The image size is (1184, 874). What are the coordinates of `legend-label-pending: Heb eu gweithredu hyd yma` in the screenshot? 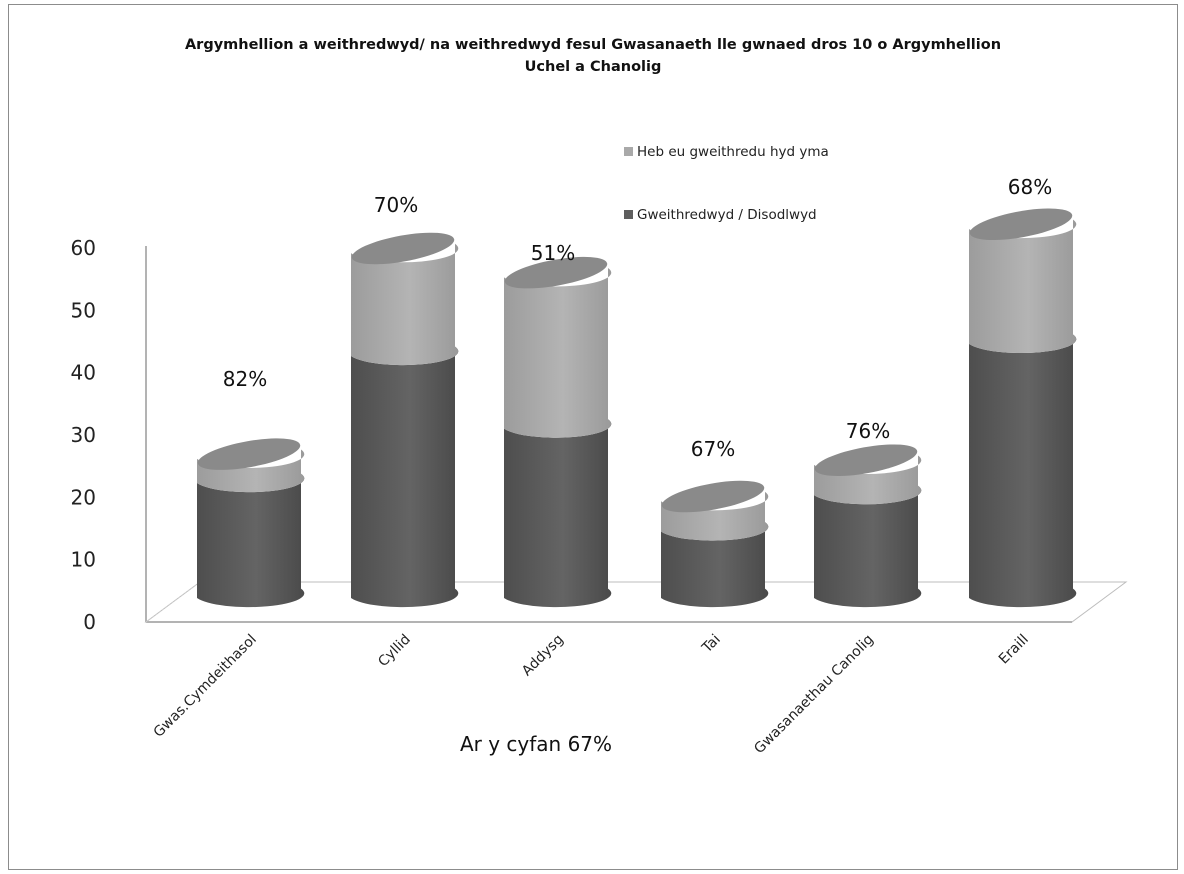 It's located at (733, 152).